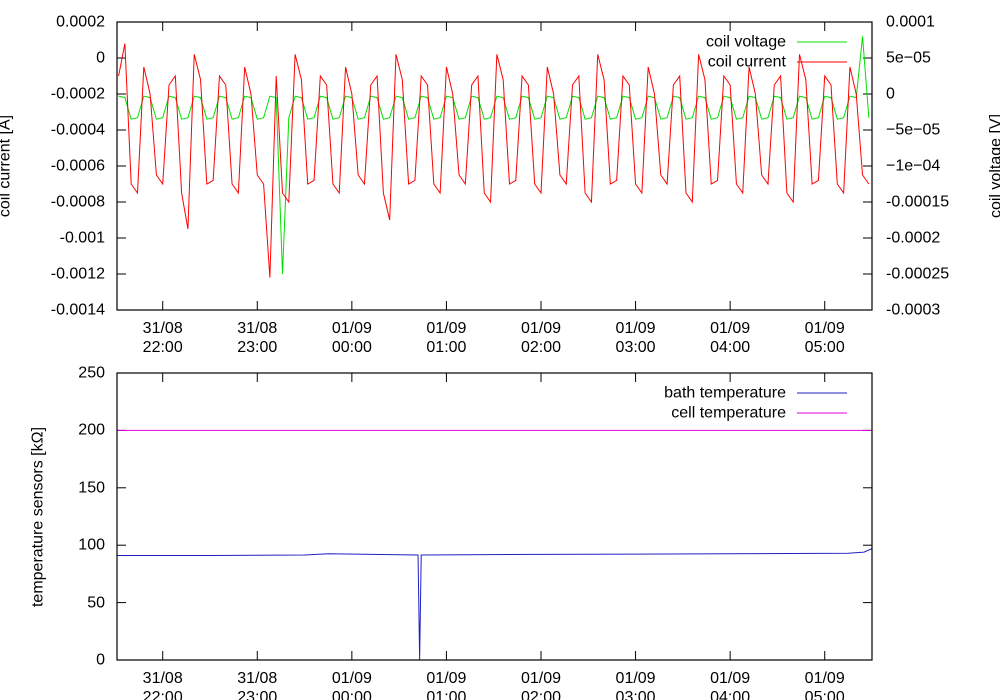 The width and height of the screenshot is (1000, 700). Describe the element at coordinates (91, 373) in the screenshot. I see `y-tick-label: 250` at that location.